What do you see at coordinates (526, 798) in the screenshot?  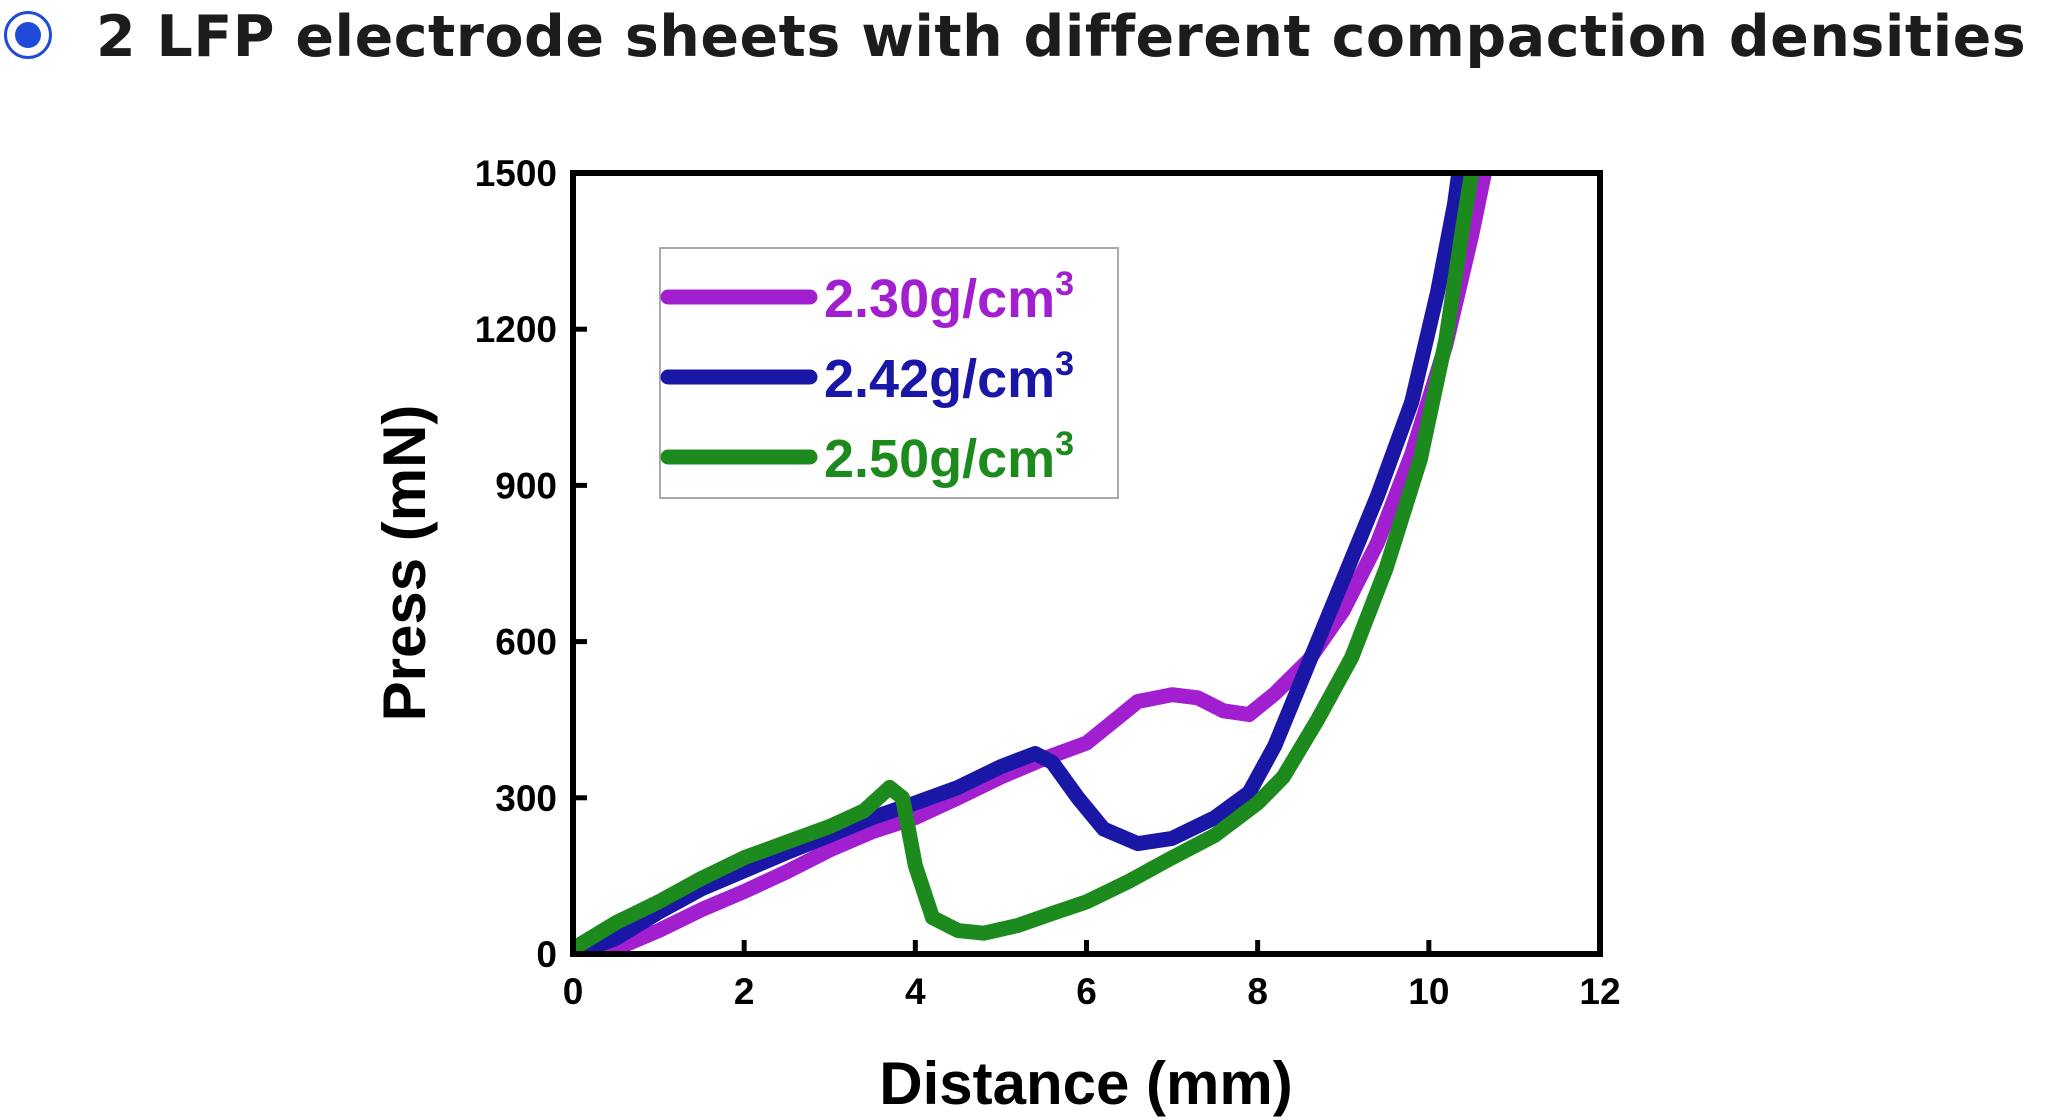 I see `y-tick-label: 300` at bounding box center [526, 798].